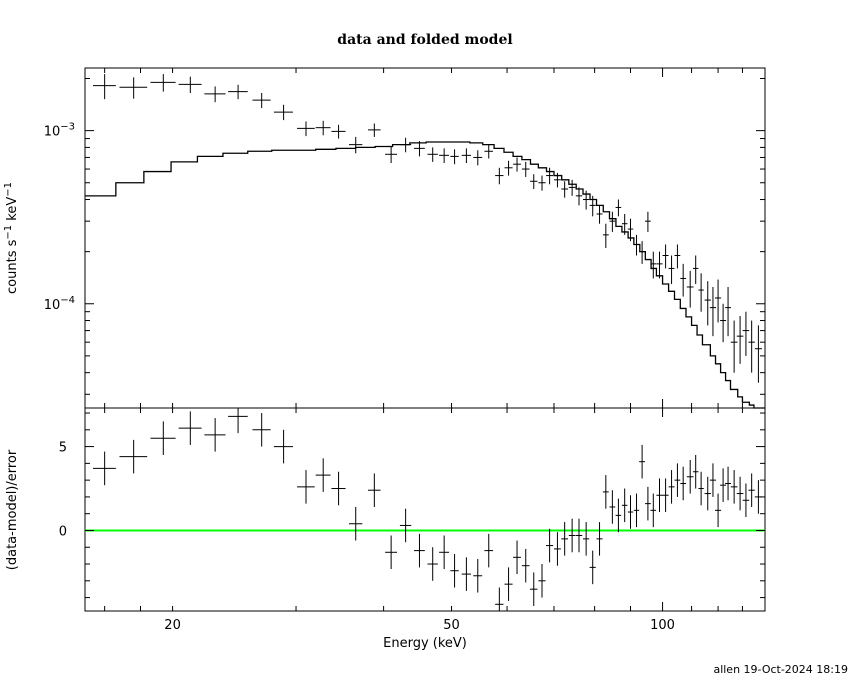 Image resolution: width=850 pixels, height=680 pixels. Describe the element at coordinates (59, 217) in the screenshot. I see `top-y-tick-labels: 10⁻³ 10⁻⁴` at that location.